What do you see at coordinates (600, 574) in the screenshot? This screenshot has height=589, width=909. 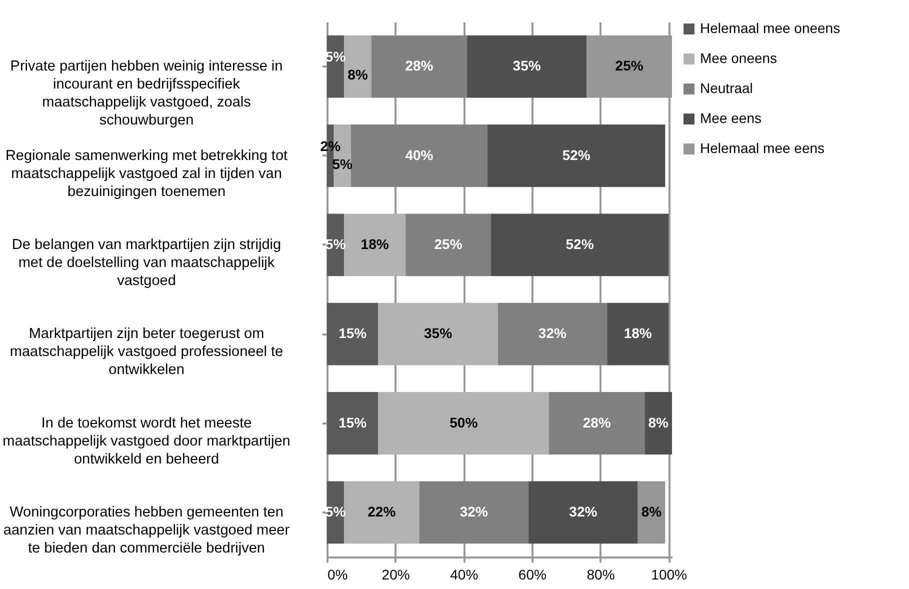 I see `x-tick-label: 80%` at bounding box center [600, 574].